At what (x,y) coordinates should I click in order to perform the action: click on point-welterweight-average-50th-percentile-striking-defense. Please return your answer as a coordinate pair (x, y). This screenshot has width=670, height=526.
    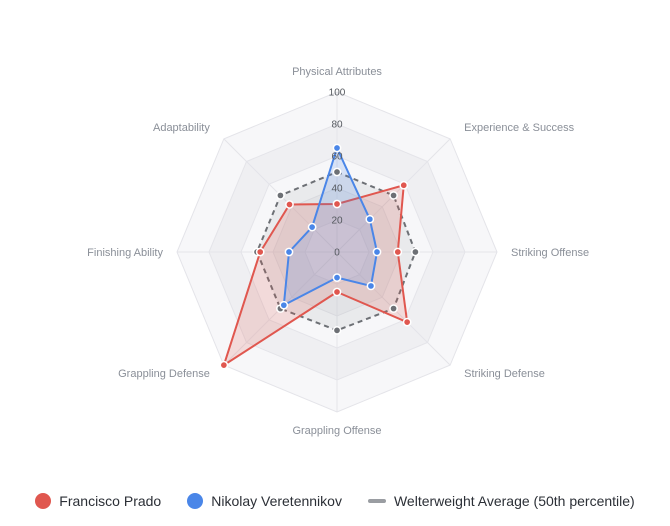
    Looking at the image, I should click on (393, 308).